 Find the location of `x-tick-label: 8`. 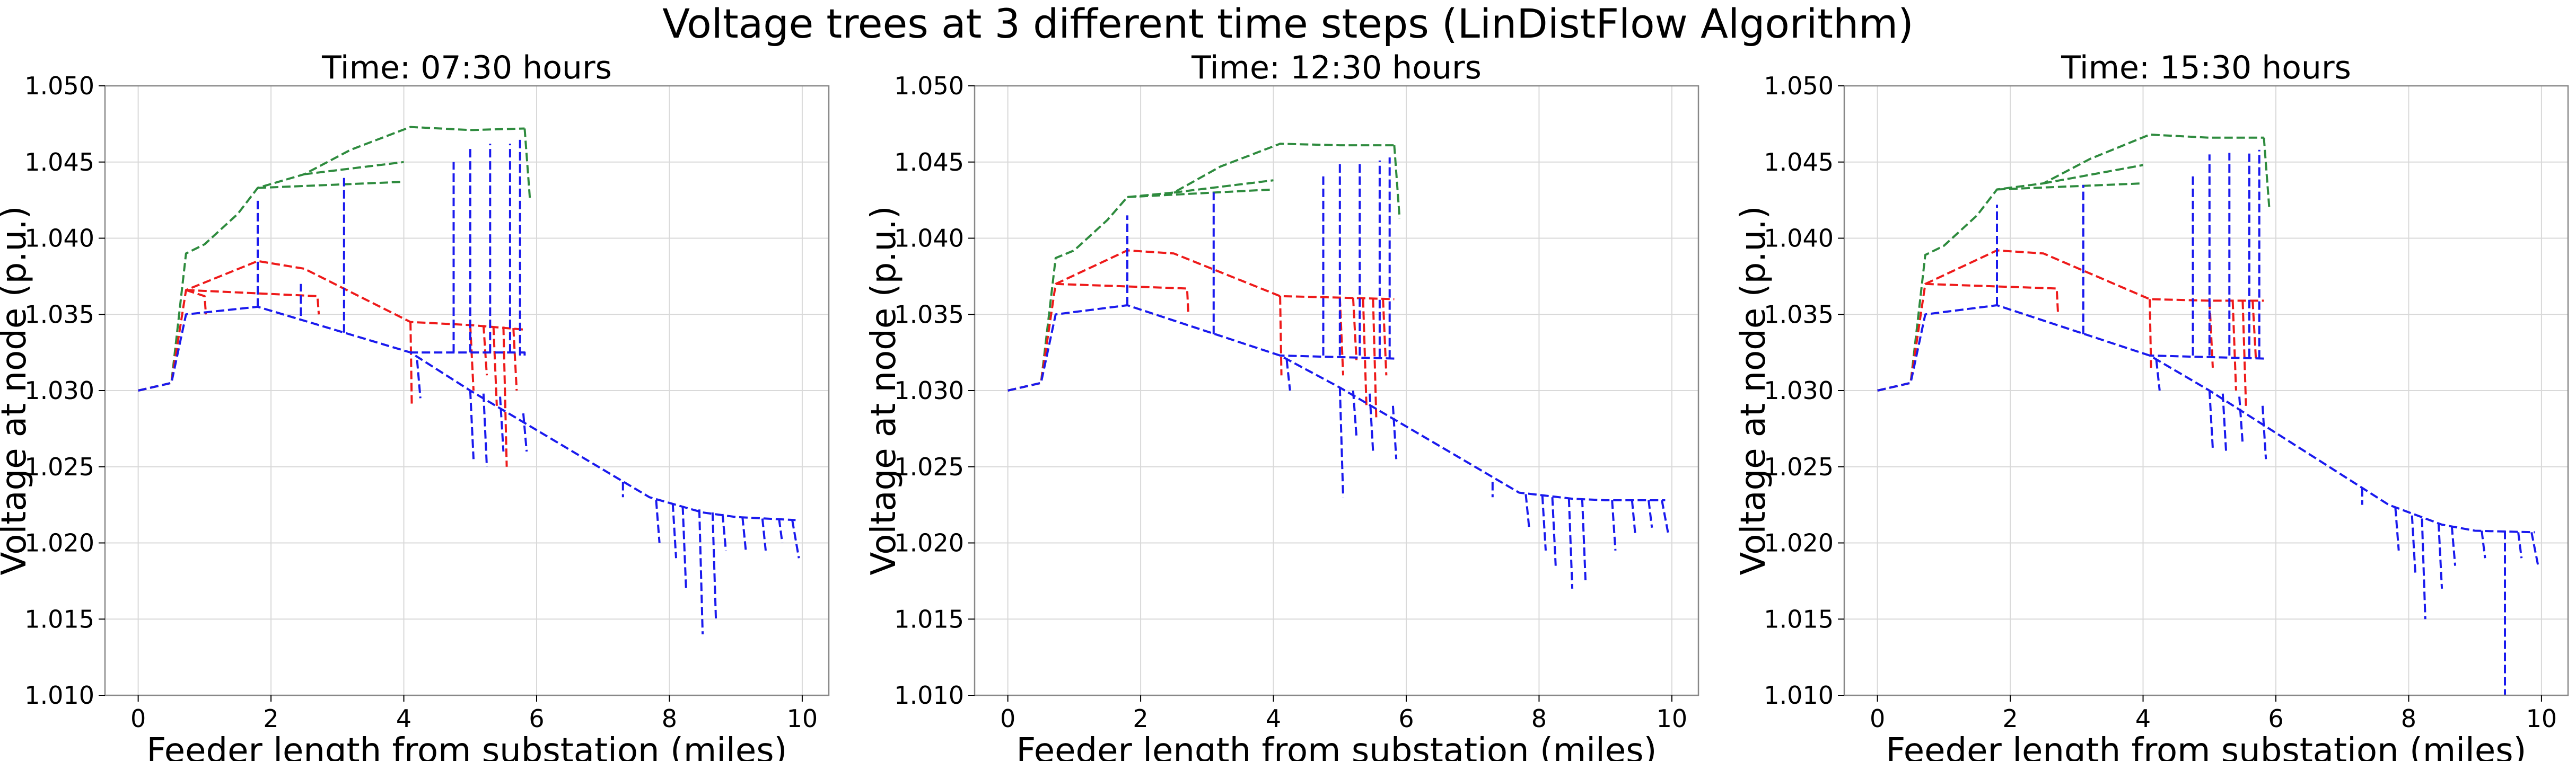

x-tick-label: 8 is located at coordinates (669, 718).